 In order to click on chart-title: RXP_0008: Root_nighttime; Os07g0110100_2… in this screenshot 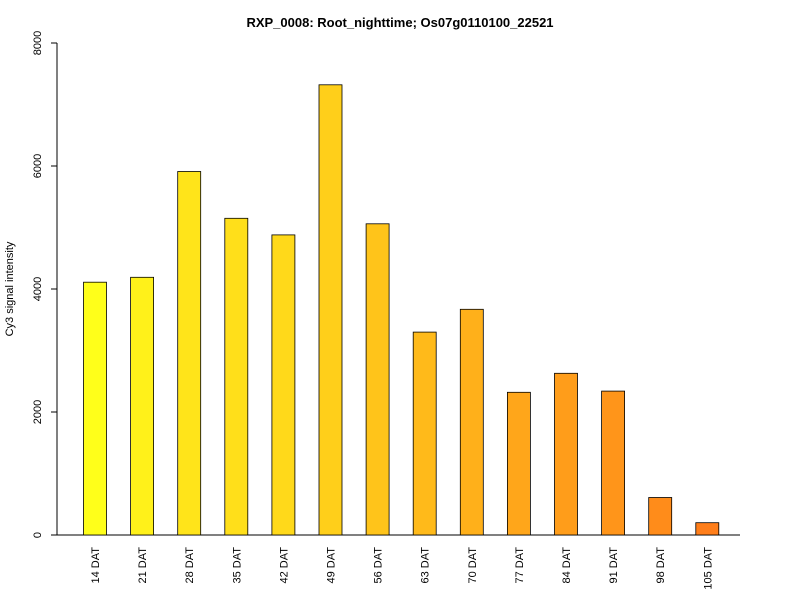, I will do `click(399, 22)`.